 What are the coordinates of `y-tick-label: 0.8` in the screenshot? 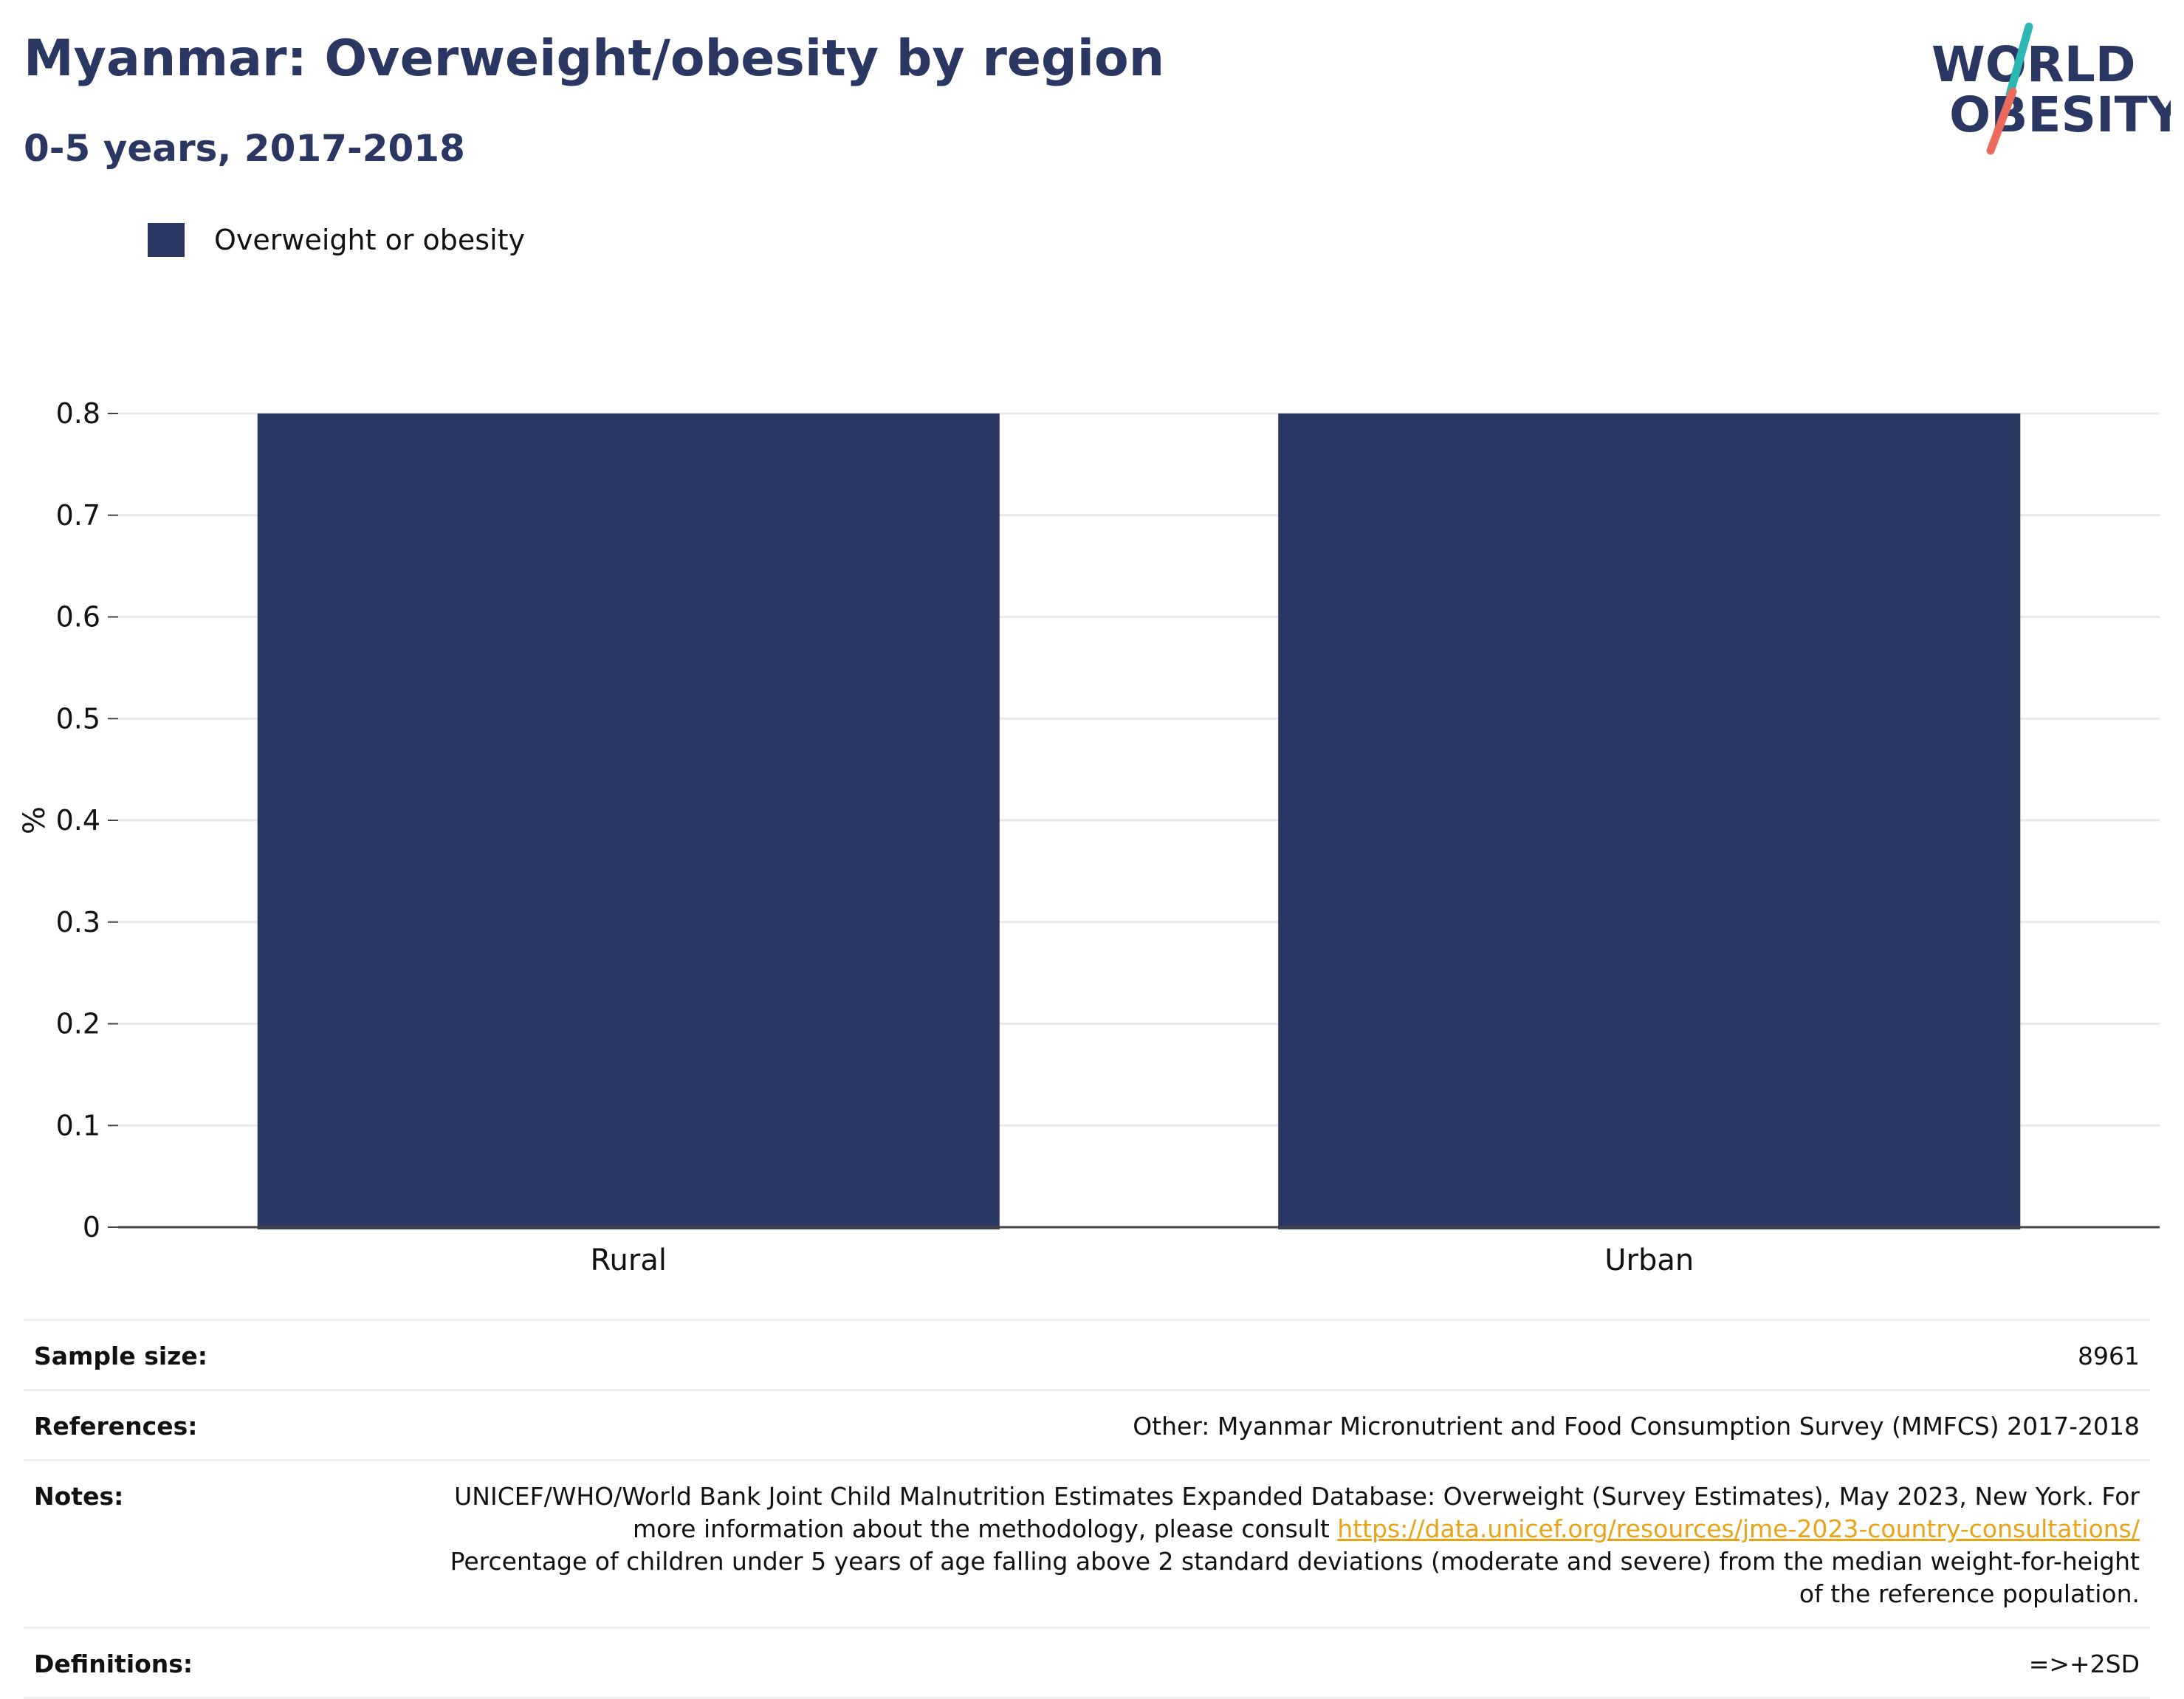 It's located at (78, 413).